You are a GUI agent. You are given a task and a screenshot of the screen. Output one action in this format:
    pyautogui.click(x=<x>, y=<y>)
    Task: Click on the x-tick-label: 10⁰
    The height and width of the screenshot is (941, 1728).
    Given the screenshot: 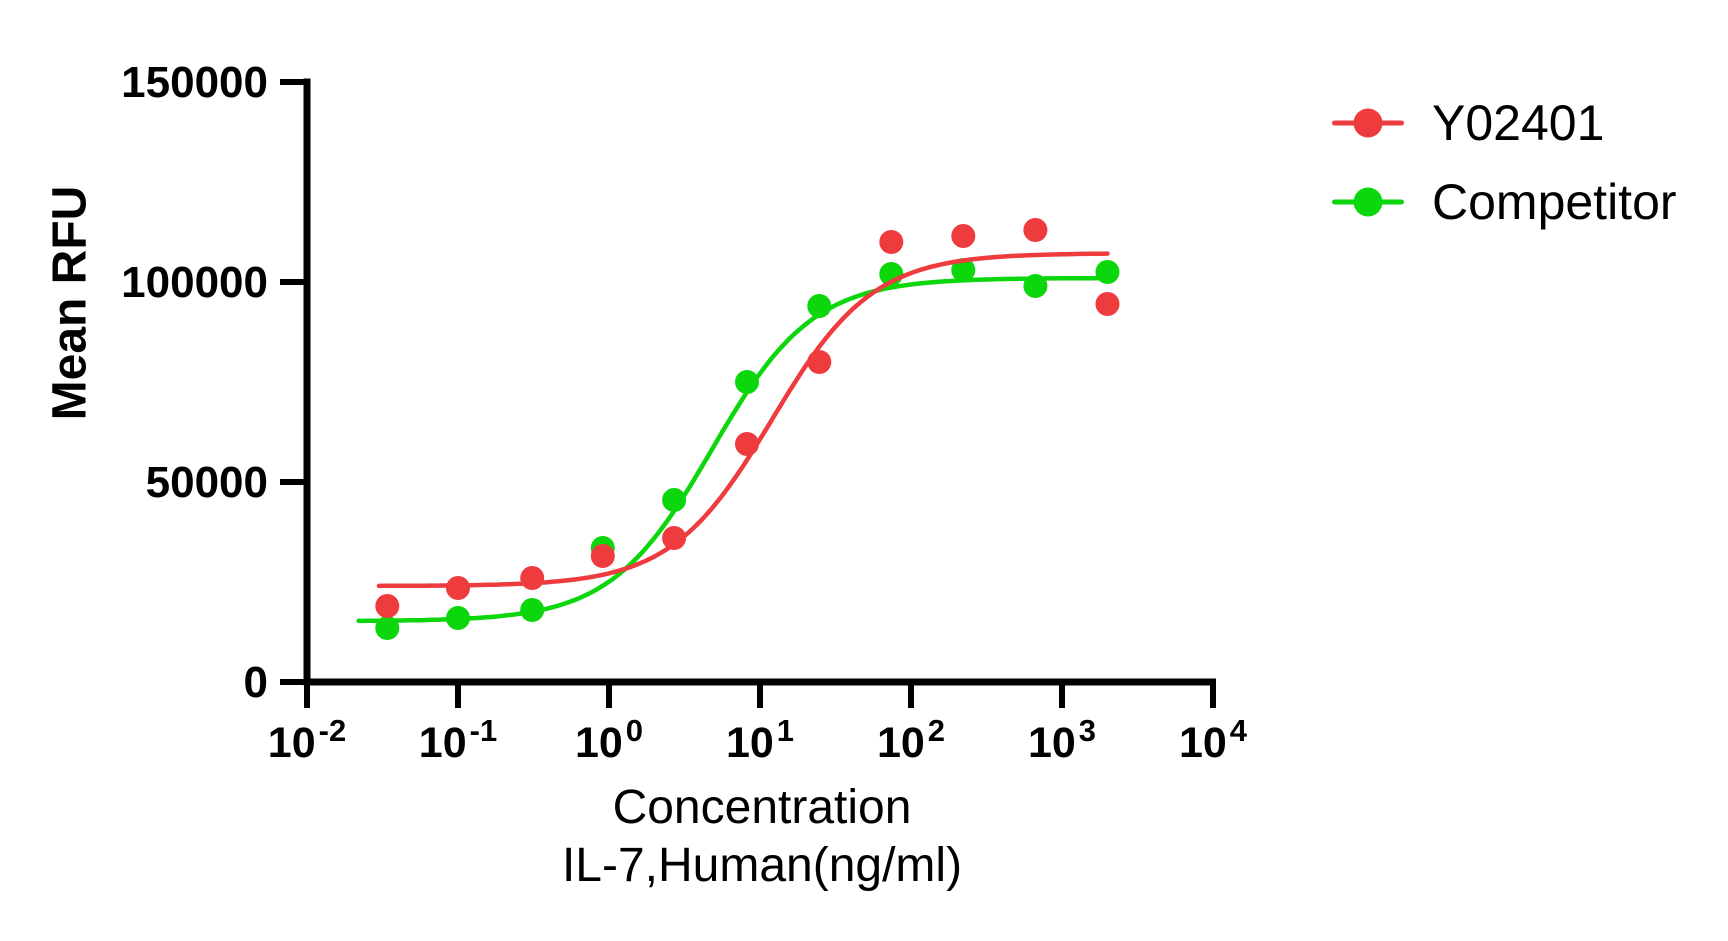 What is the action you would take?
    pyautogui.click(x=609, y=740)
    